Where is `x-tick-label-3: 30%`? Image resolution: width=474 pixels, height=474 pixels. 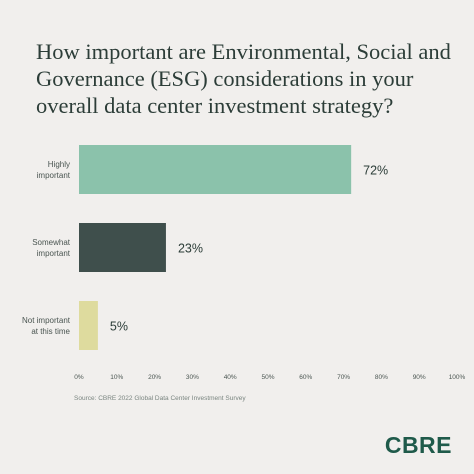
x-tick-label-3: 30% is located at coordinates (192, 377).